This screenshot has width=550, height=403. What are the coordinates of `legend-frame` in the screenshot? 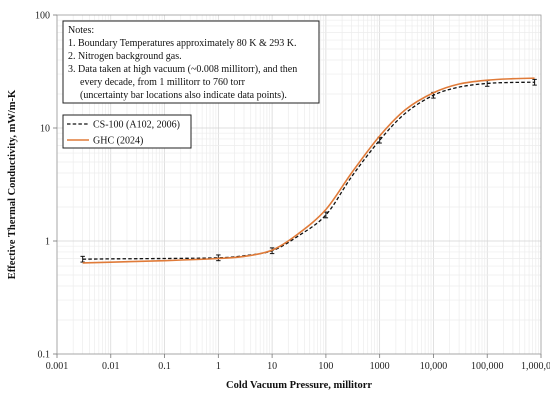 It's located at (127, 131).